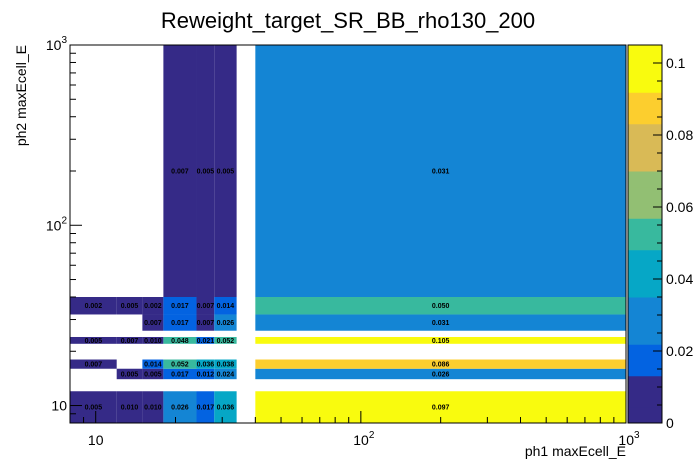  I want to click on colorbar-tick-label: 0, so click(670, 423).